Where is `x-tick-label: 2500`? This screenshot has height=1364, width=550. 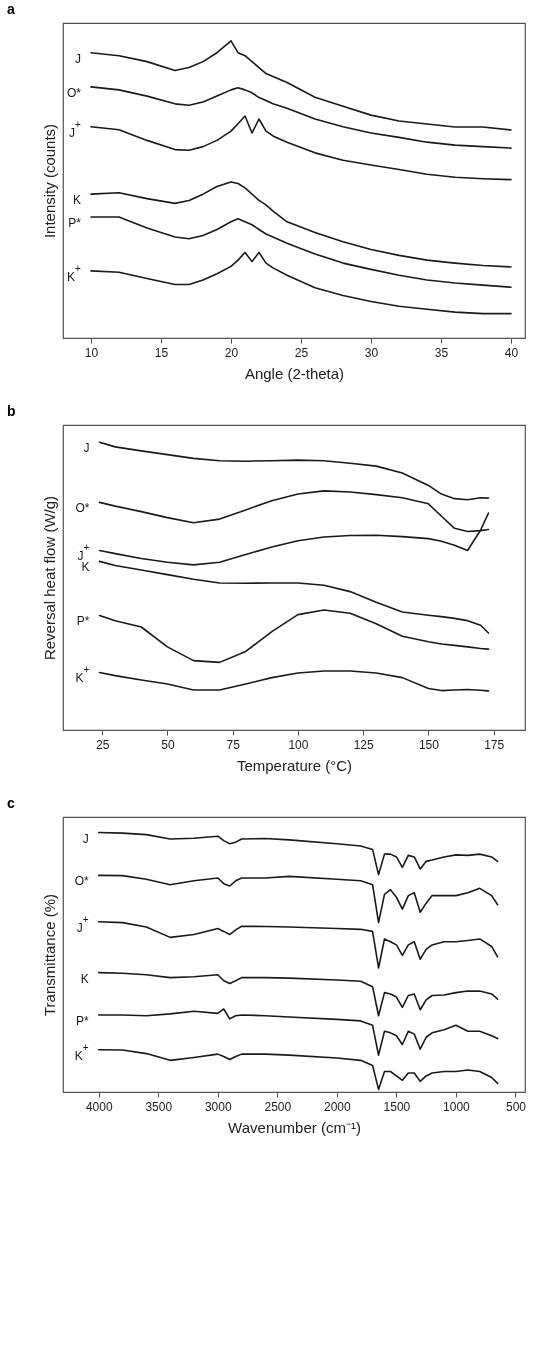
x-tick-label: 2500 is located at coordinates (278, 1106).